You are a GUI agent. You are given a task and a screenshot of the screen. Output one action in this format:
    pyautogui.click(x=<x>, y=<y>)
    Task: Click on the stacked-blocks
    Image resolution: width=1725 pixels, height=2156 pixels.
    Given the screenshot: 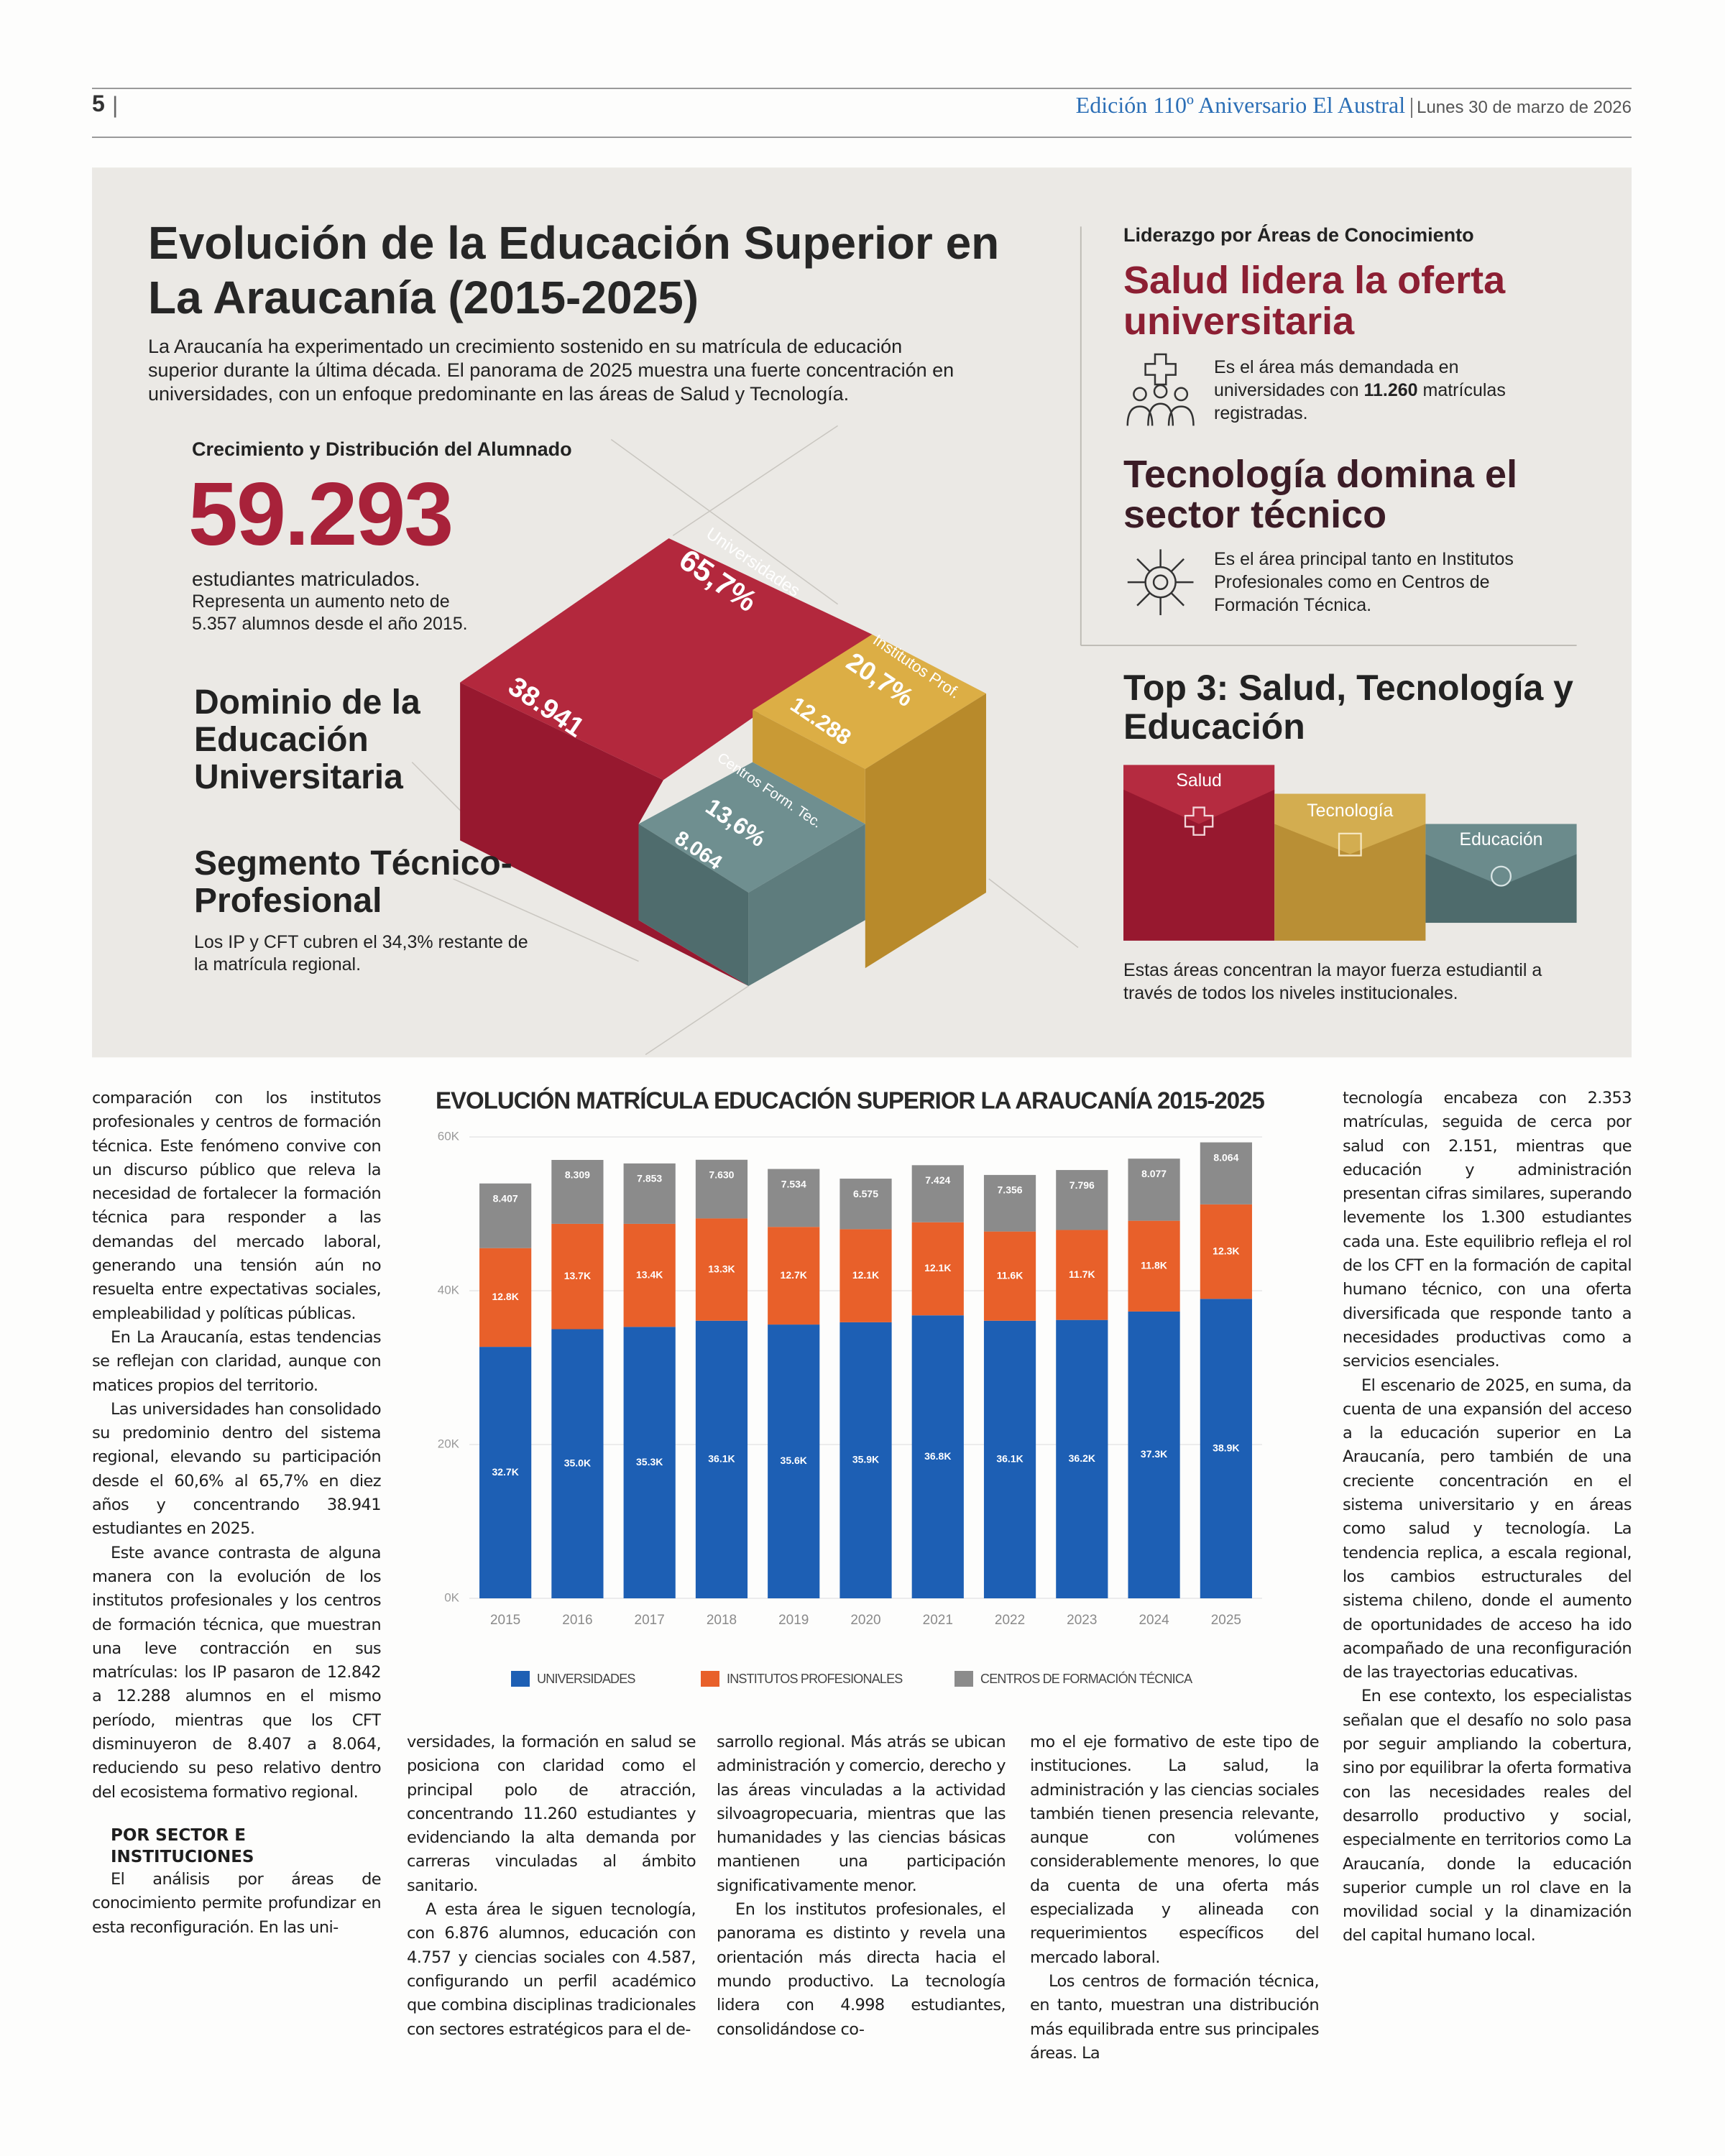 What is the action you would take?
    pyautogui.click(x=723, y=762)
    